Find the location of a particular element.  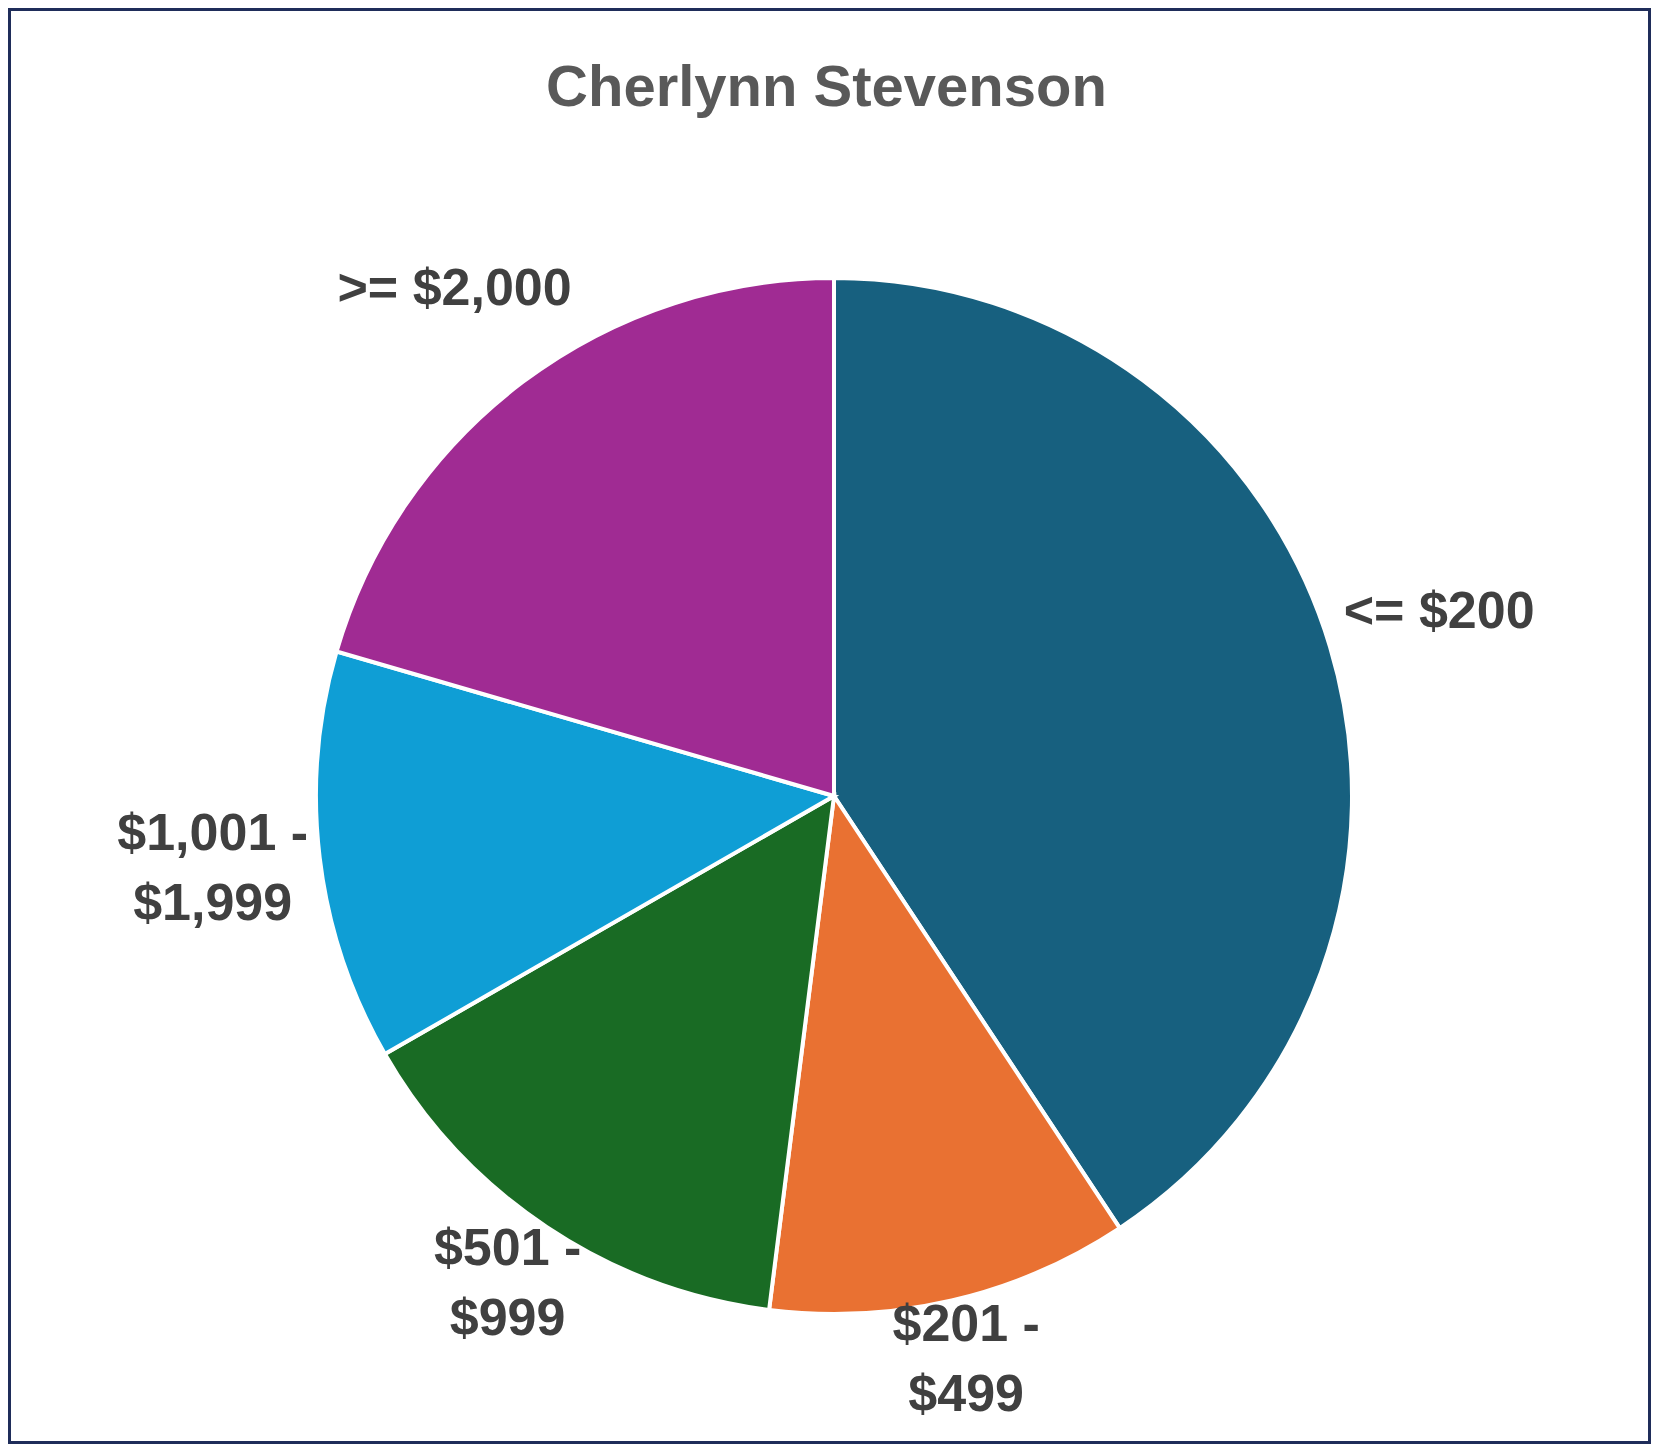

slice-label: <= $200 is located at coordinates (1439, 609).